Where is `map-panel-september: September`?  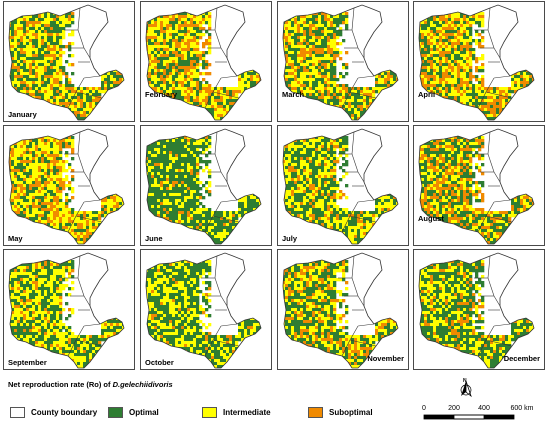
map-panel-september: September is located at coordinates (69, 309).